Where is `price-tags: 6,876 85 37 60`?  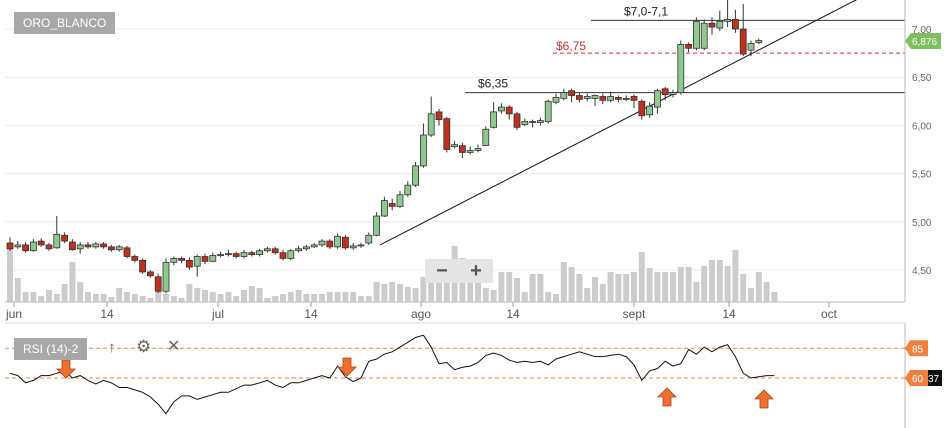
price-tags: 6,876 85 37 60 is located at coordinates (923, 209).